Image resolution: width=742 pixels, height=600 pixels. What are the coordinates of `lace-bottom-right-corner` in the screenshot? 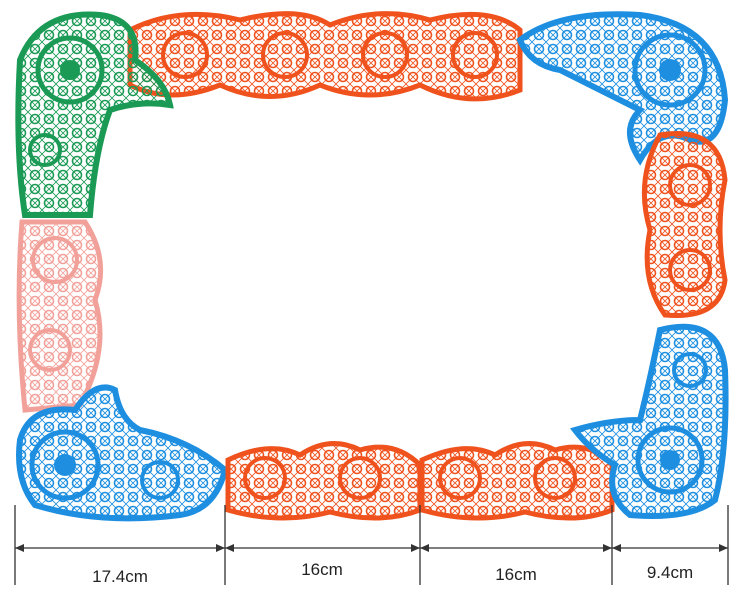 It's located at (649, 421).